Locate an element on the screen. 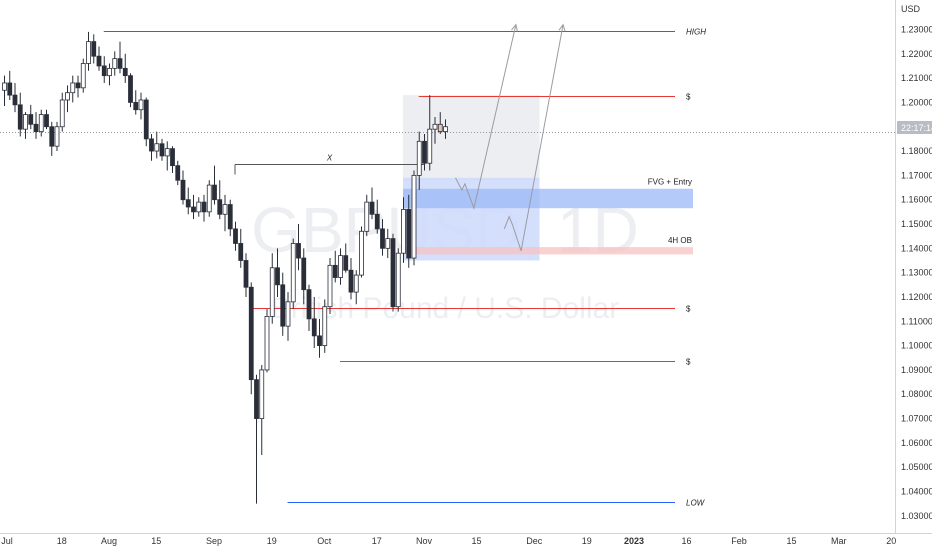  time-tick-label: Oct is located at coordinates (324, 541).